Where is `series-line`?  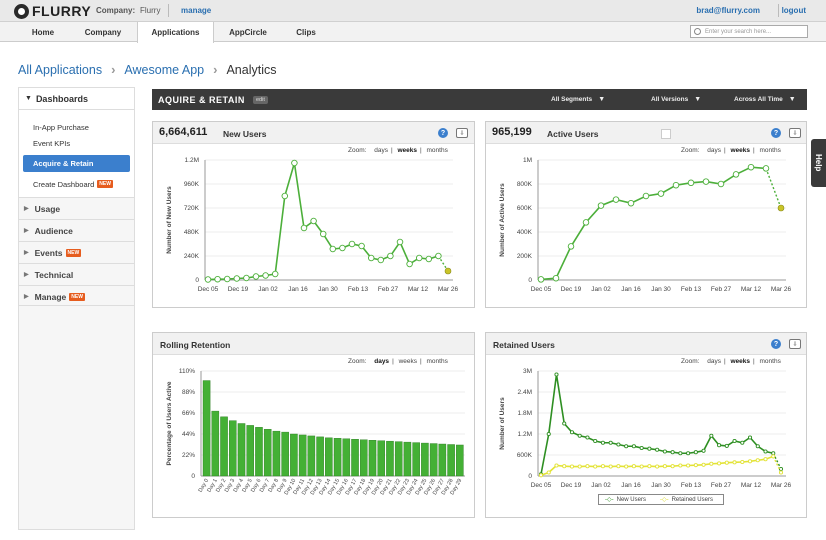 series-line is located at coordinates (653, 223).